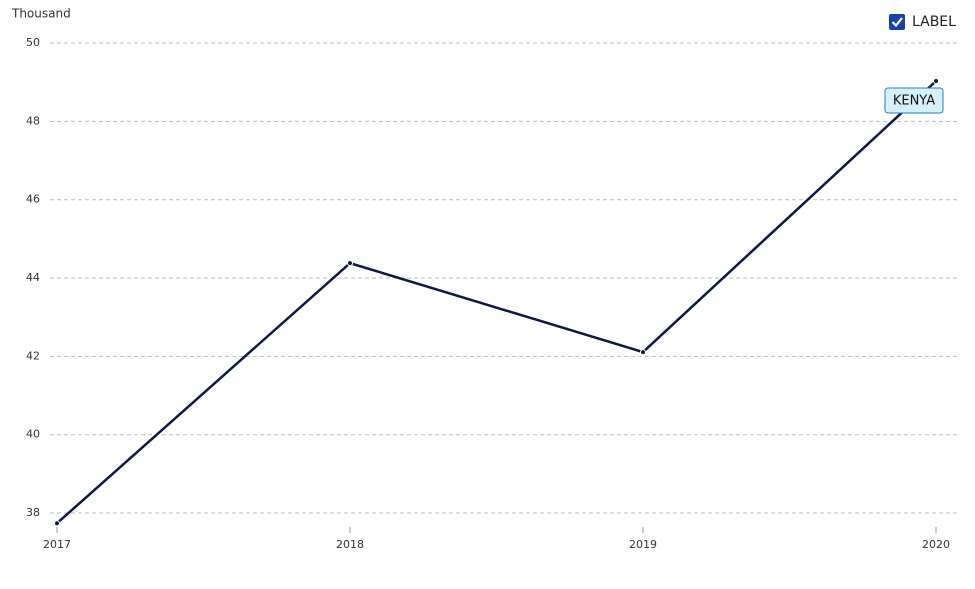  I want to click on y-tick-label: 46, so click(33, 199).